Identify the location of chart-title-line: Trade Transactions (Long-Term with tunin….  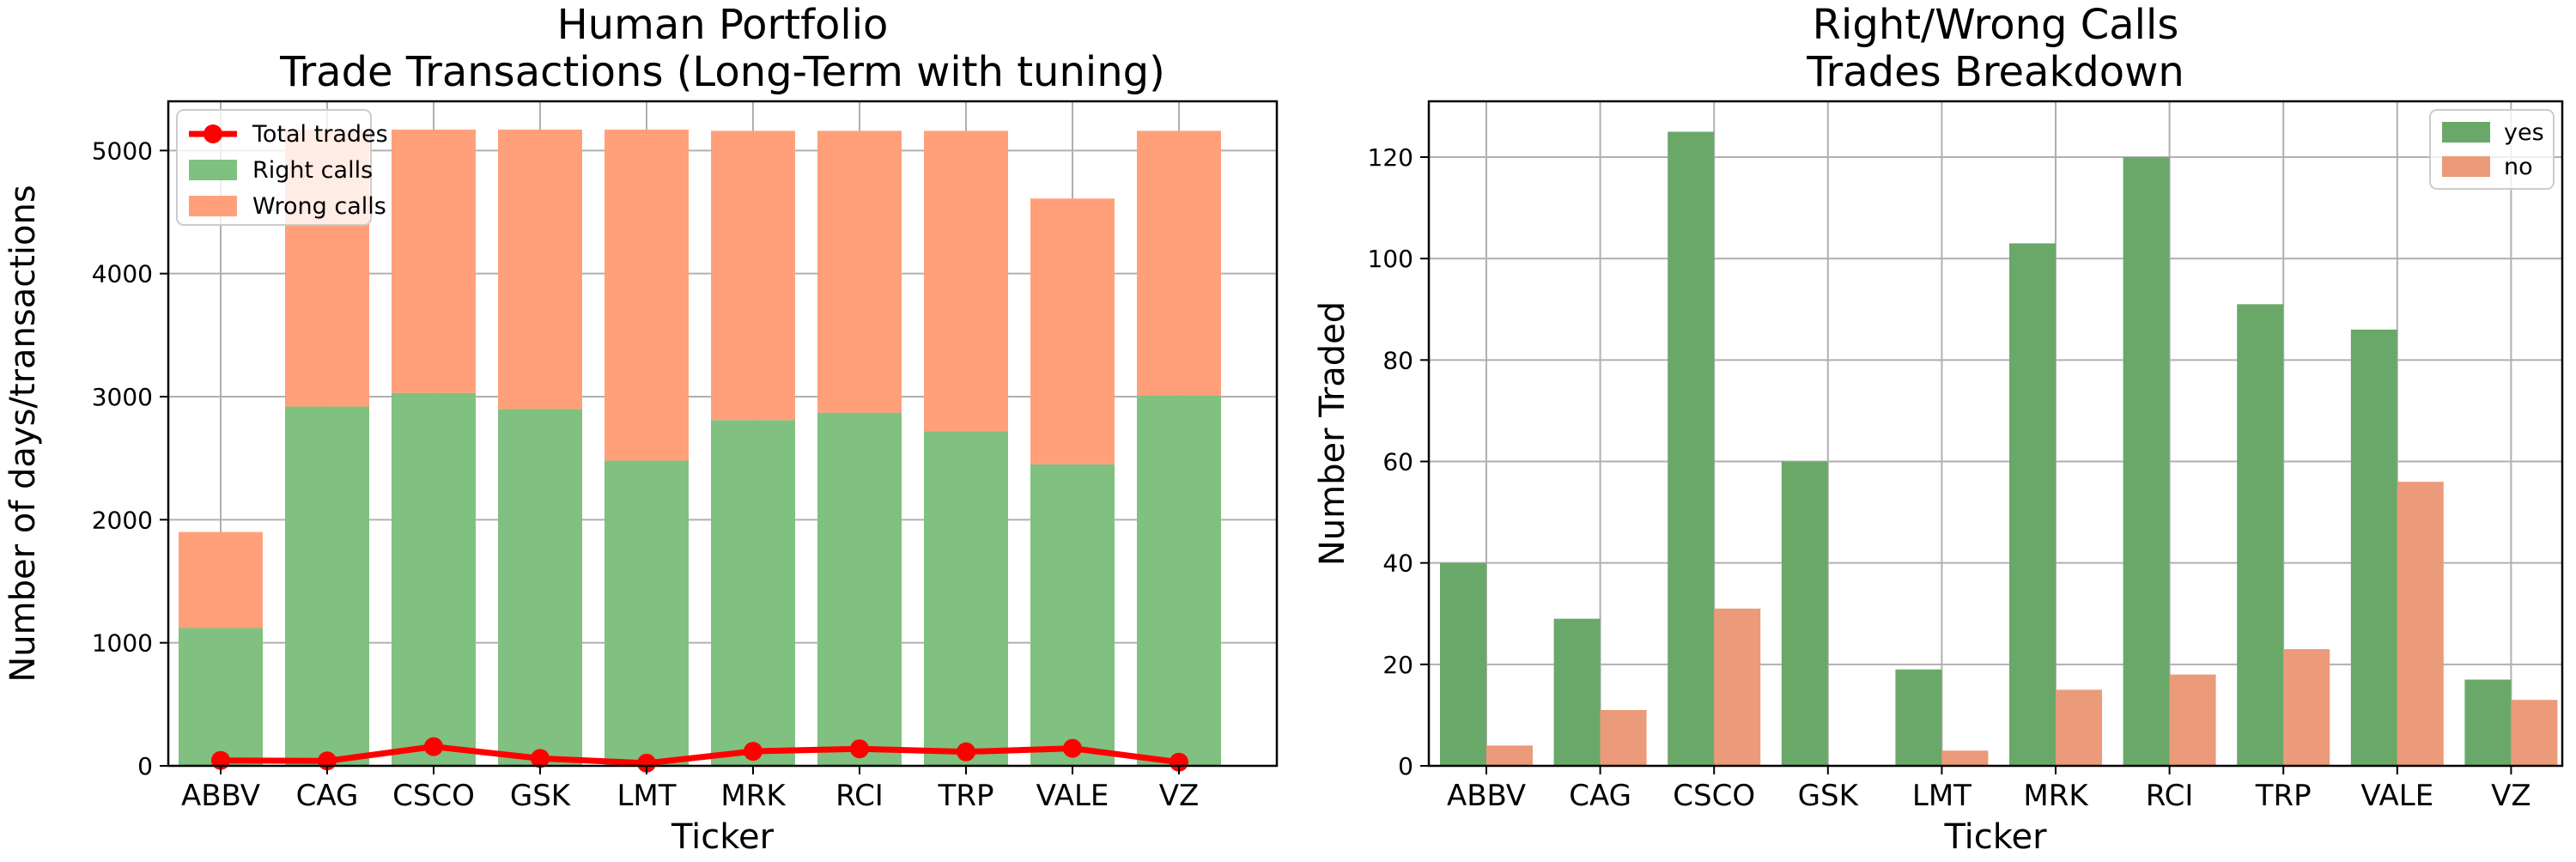
(722, 72).